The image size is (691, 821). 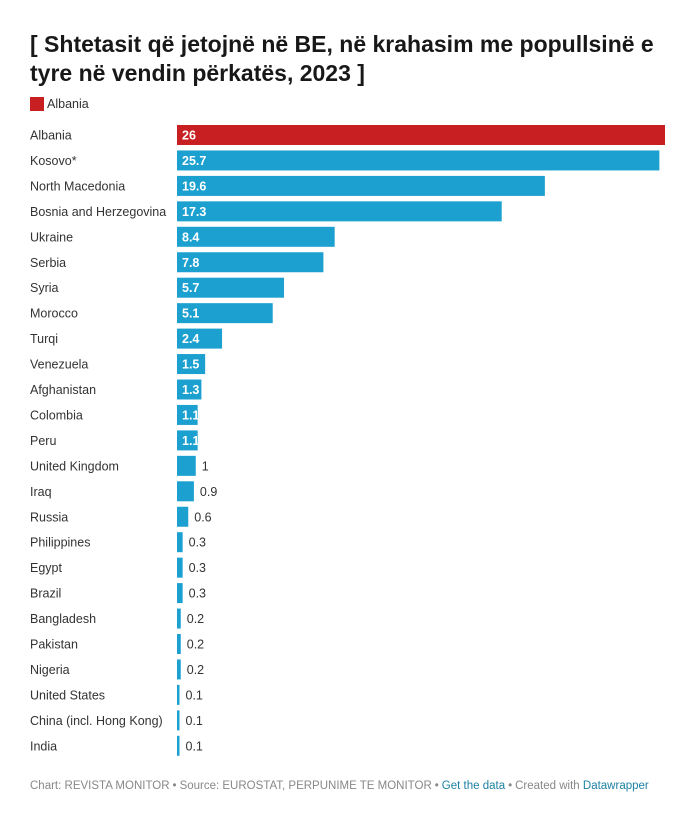 I want to click on category-label-united-states: United States, so click(x=67, y=695).